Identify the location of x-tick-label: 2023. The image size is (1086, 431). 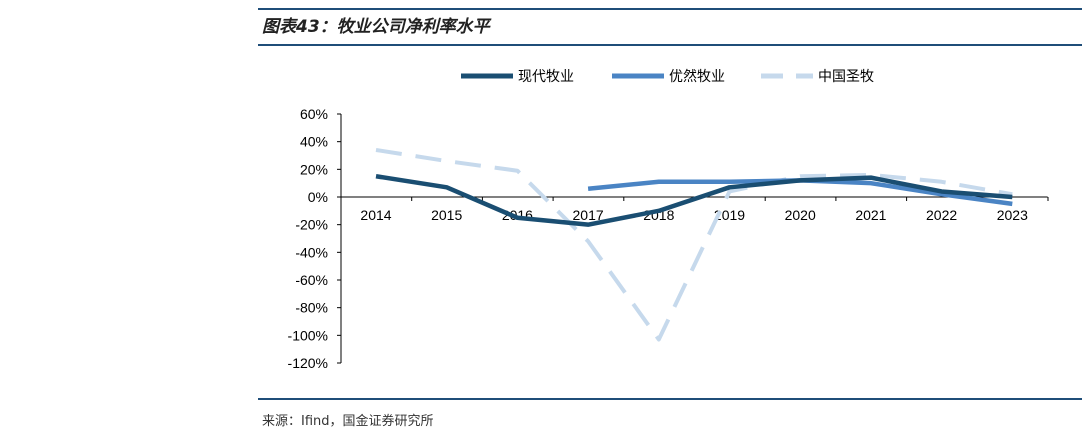
(1012, 215).